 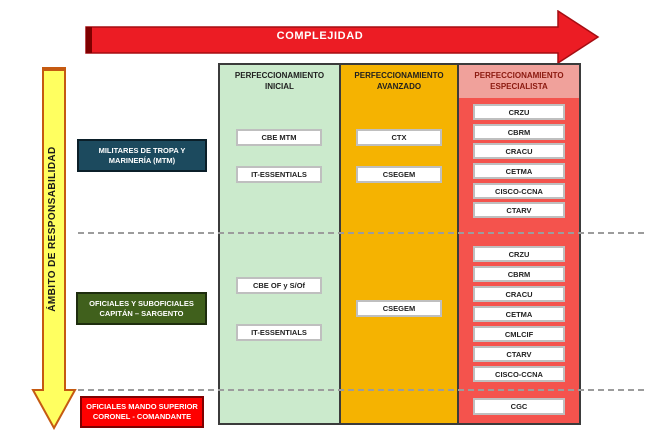 I want to click on course-box: CMLCIF, so click(x=519, y=334).